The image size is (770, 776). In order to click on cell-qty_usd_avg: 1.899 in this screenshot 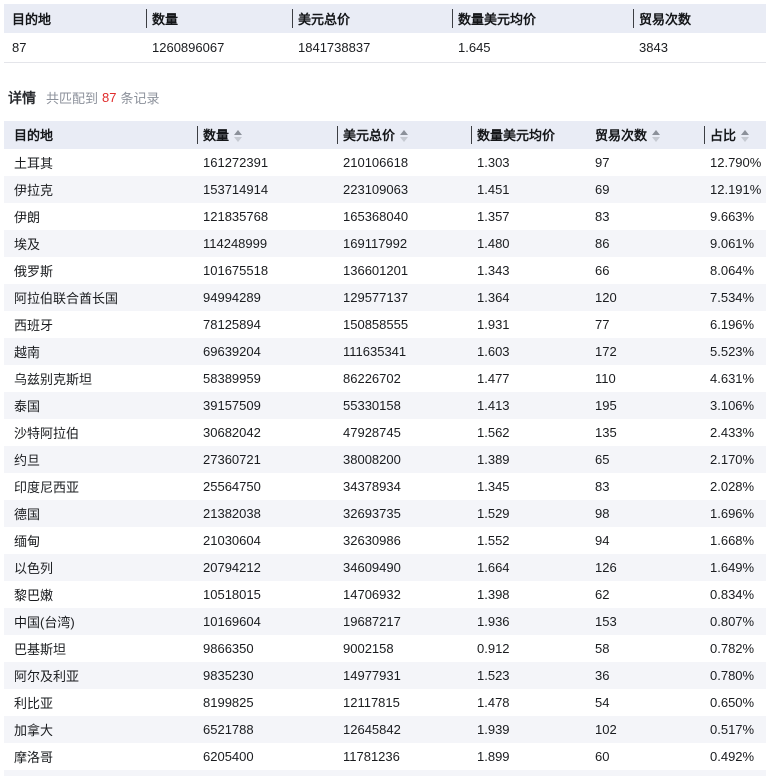, I will do `click(493, 756)`.